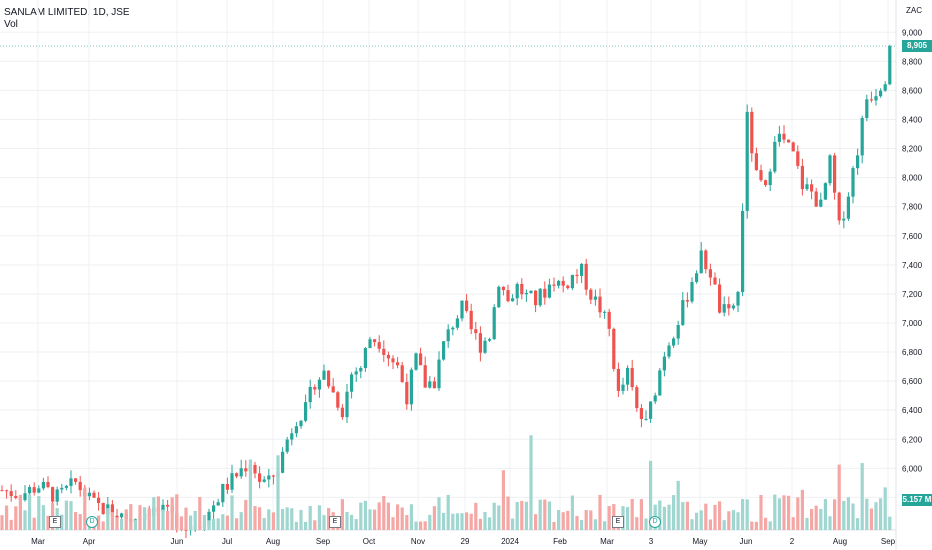 Image resolution: width=932 pixels, height=550 pixels. Describe the element at coordinates (746, 541) in the screenshot. I see `x-tick-label: Jun` at that location.